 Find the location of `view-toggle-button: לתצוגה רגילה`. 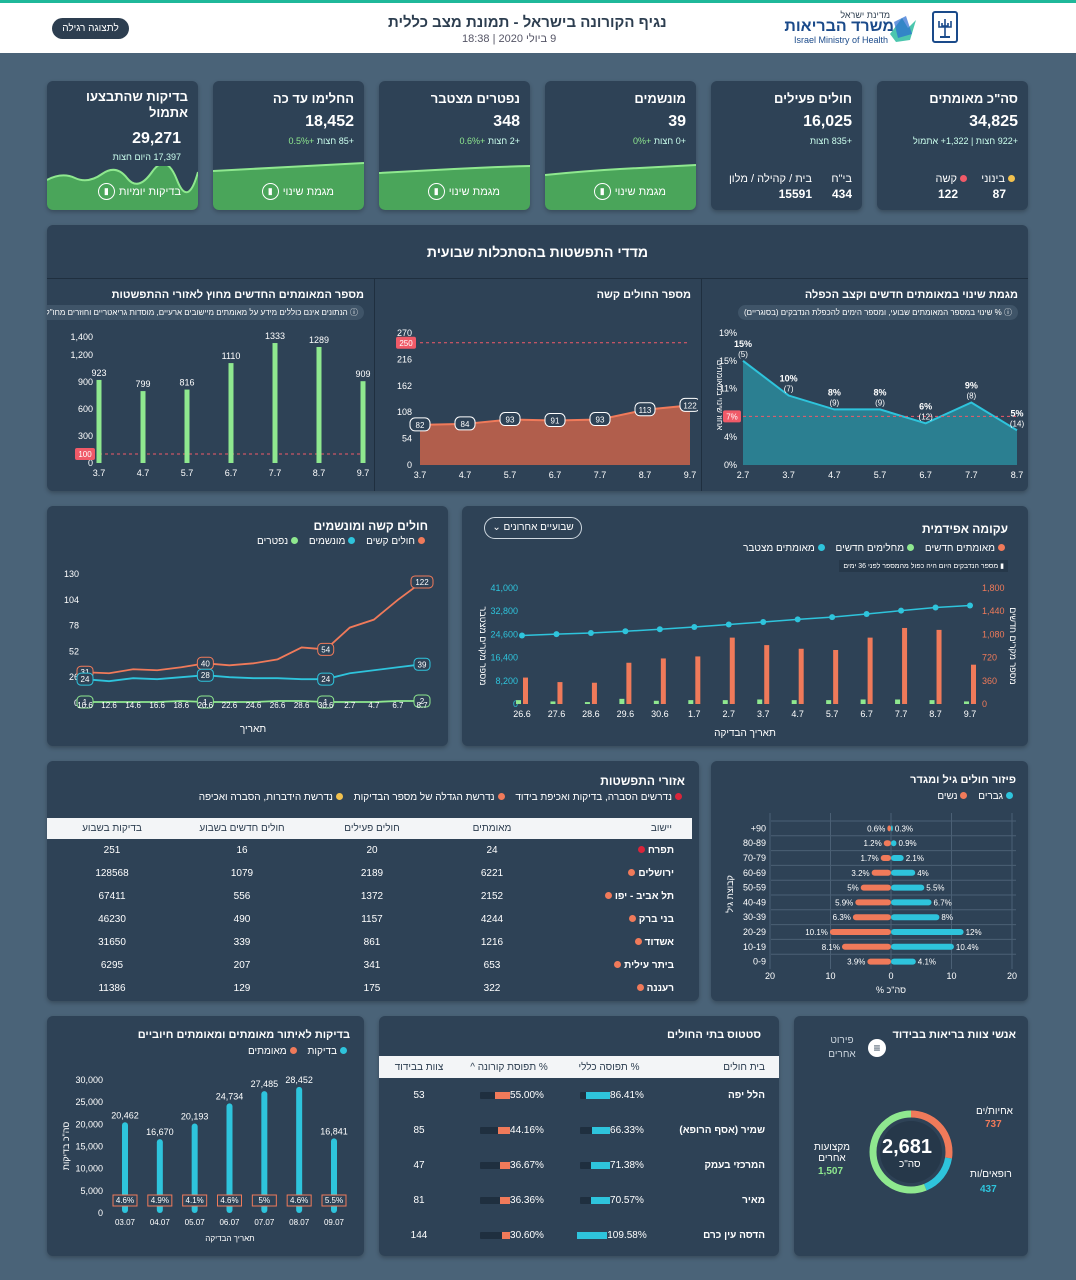

view-toggle-button: לתצוגה רגילה is located at coordinates (90, 28).